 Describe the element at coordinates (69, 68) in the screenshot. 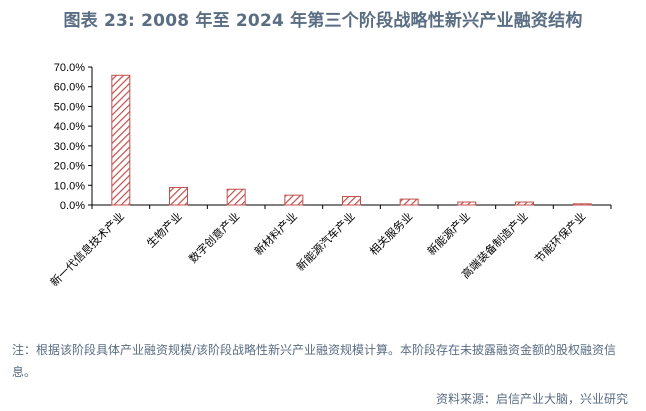

I see `y-tick-label: 70.0%` at that location.